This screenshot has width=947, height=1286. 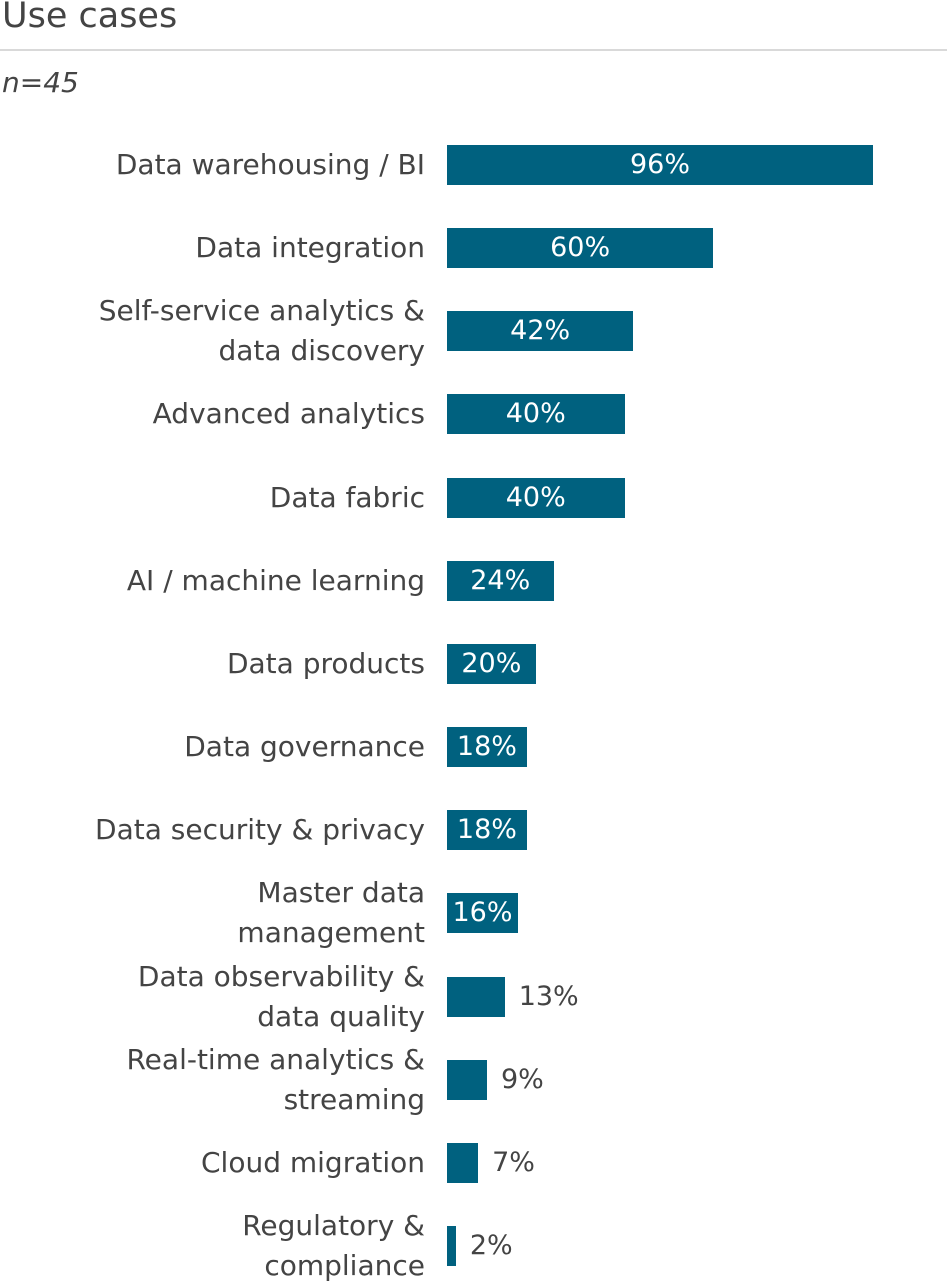 What do you see at coordinates (321, 351) in the screenshot?
I see `category-label-line: data discovery` at bounding box center [321, 351].